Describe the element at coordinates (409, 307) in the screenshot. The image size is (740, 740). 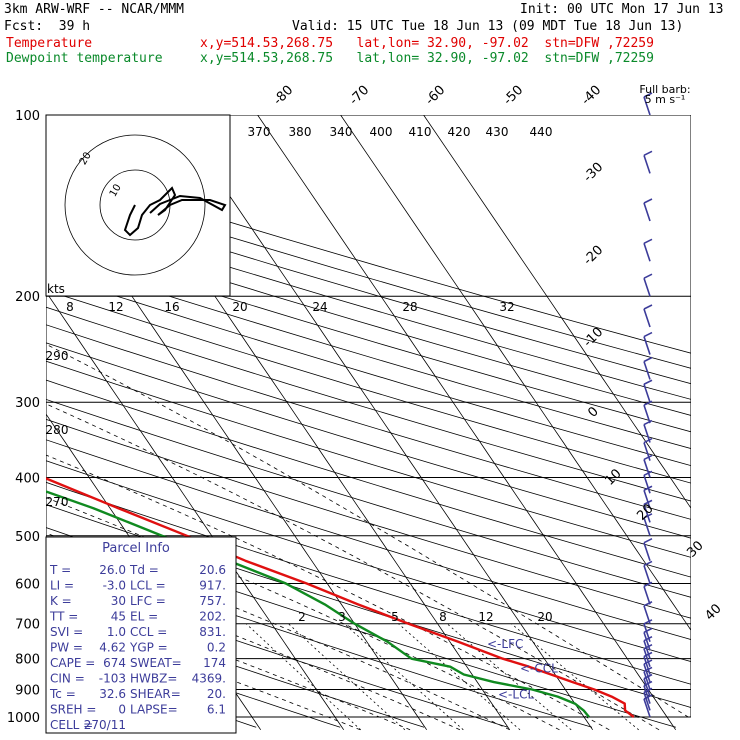
I see `speed-scale-label: 28` at that location.